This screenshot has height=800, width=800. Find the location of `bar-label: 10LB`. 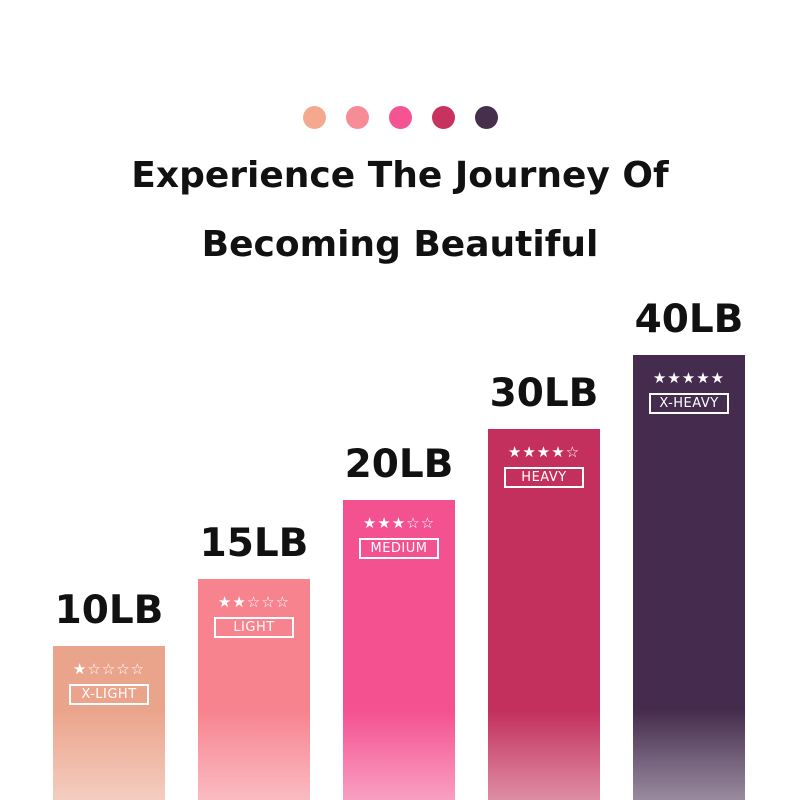

bar-label: 10LB is located at coordinates (109, 610).